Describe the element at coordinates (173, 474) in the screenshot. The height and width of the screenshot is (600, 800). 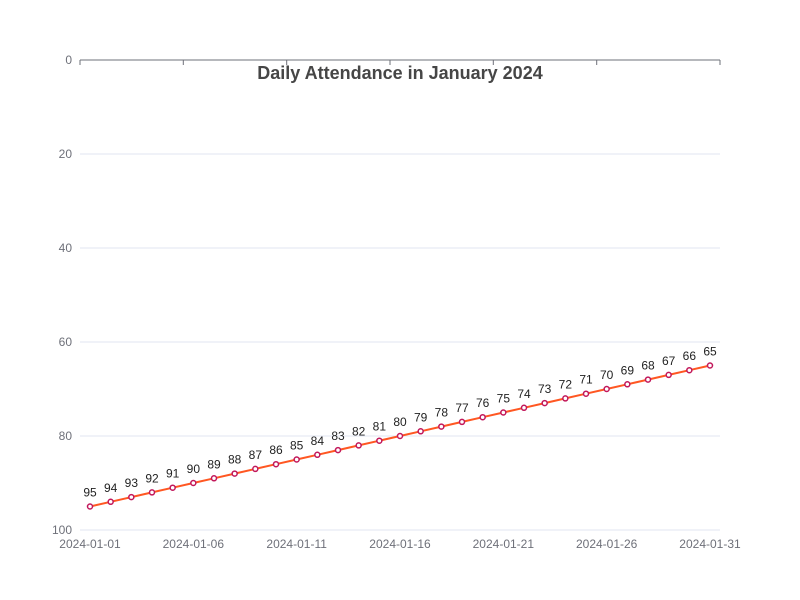
I see `data-label: 91` at that location.